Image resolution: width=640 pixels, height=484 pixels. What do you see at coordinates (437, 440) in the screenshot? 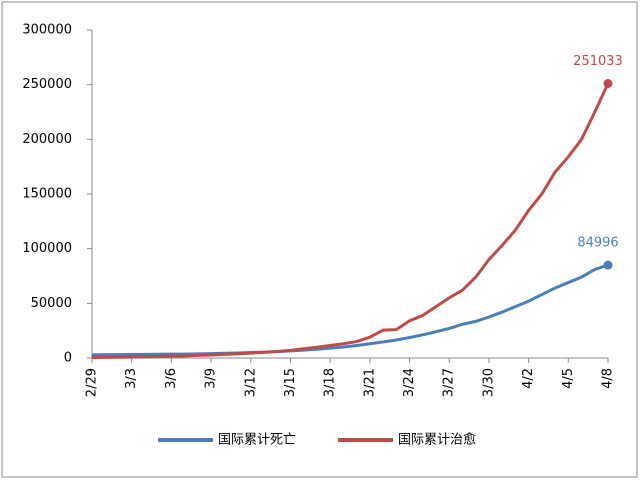
I see `legend-label: 国际累计治愈` at bounding box center [437, 440].